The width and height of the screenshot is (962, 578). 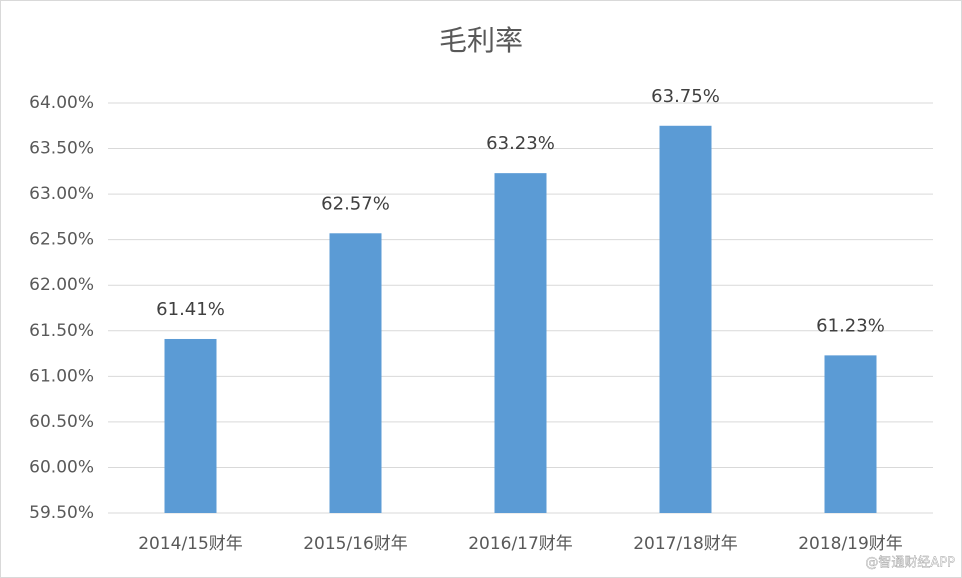 I want to click on y-tick-label: 60.00%, so click(x=61, y=467).